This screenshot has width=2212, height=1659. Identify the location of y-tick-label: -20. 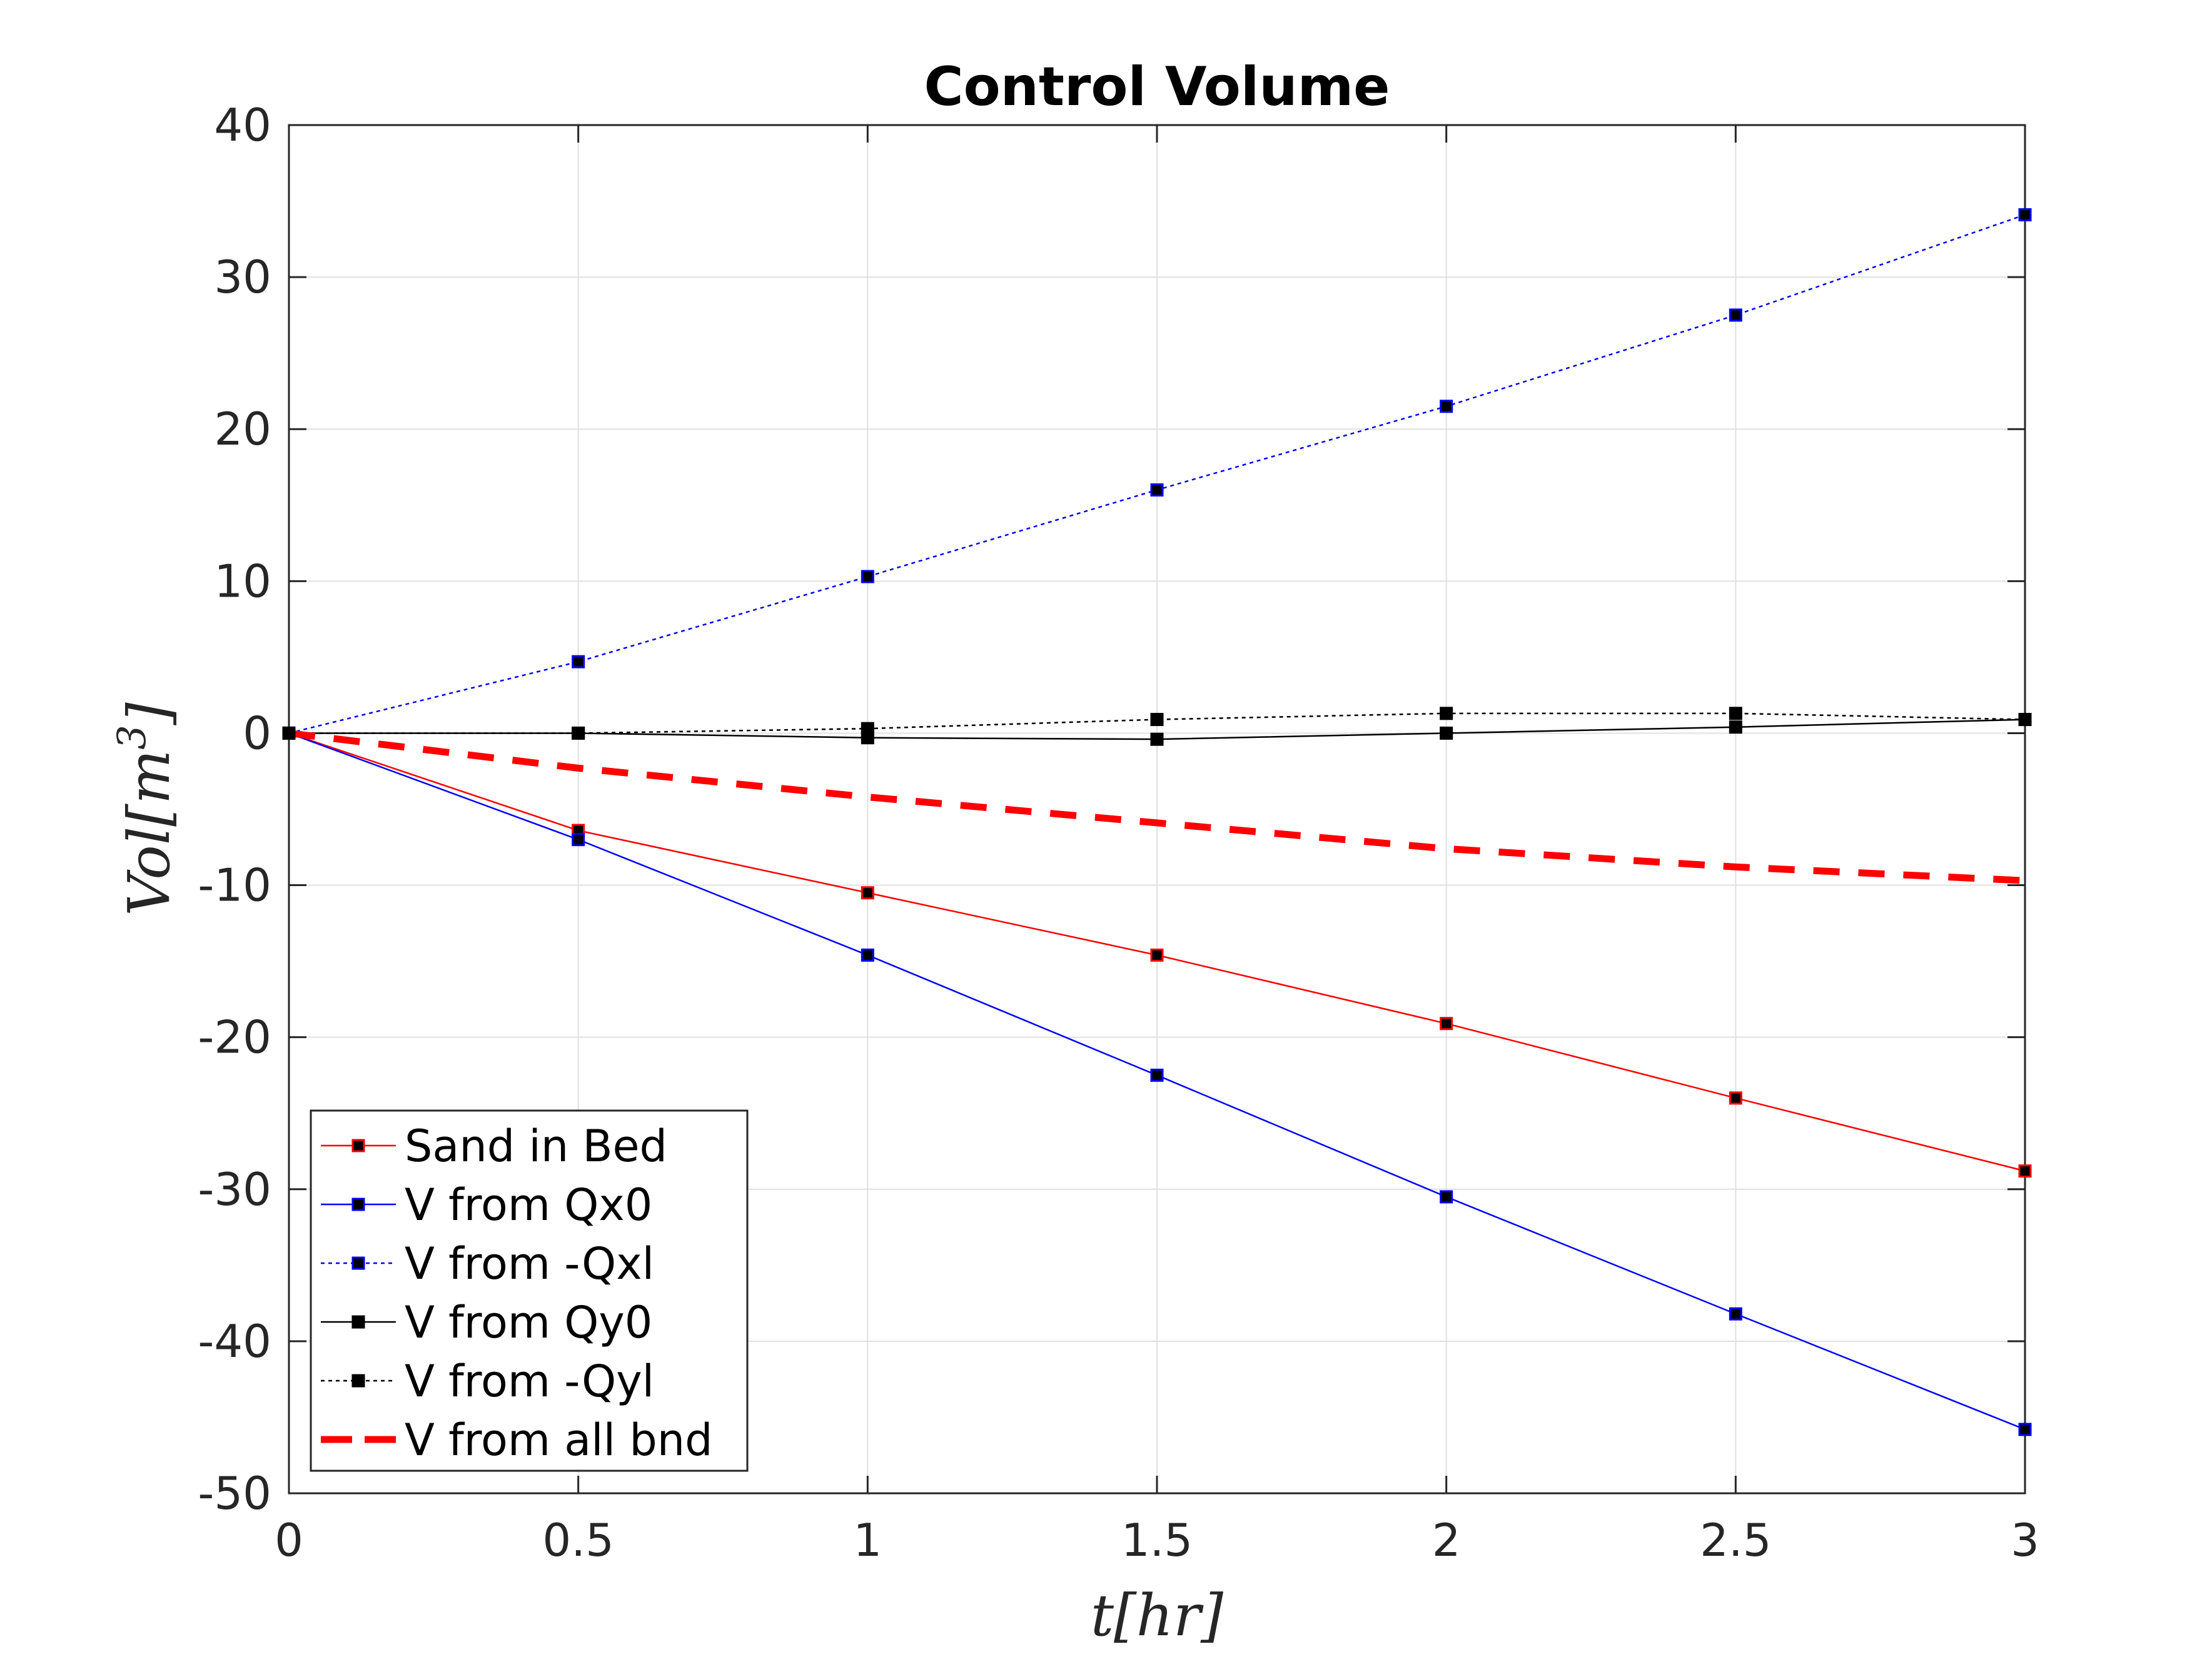
(235, 1038).